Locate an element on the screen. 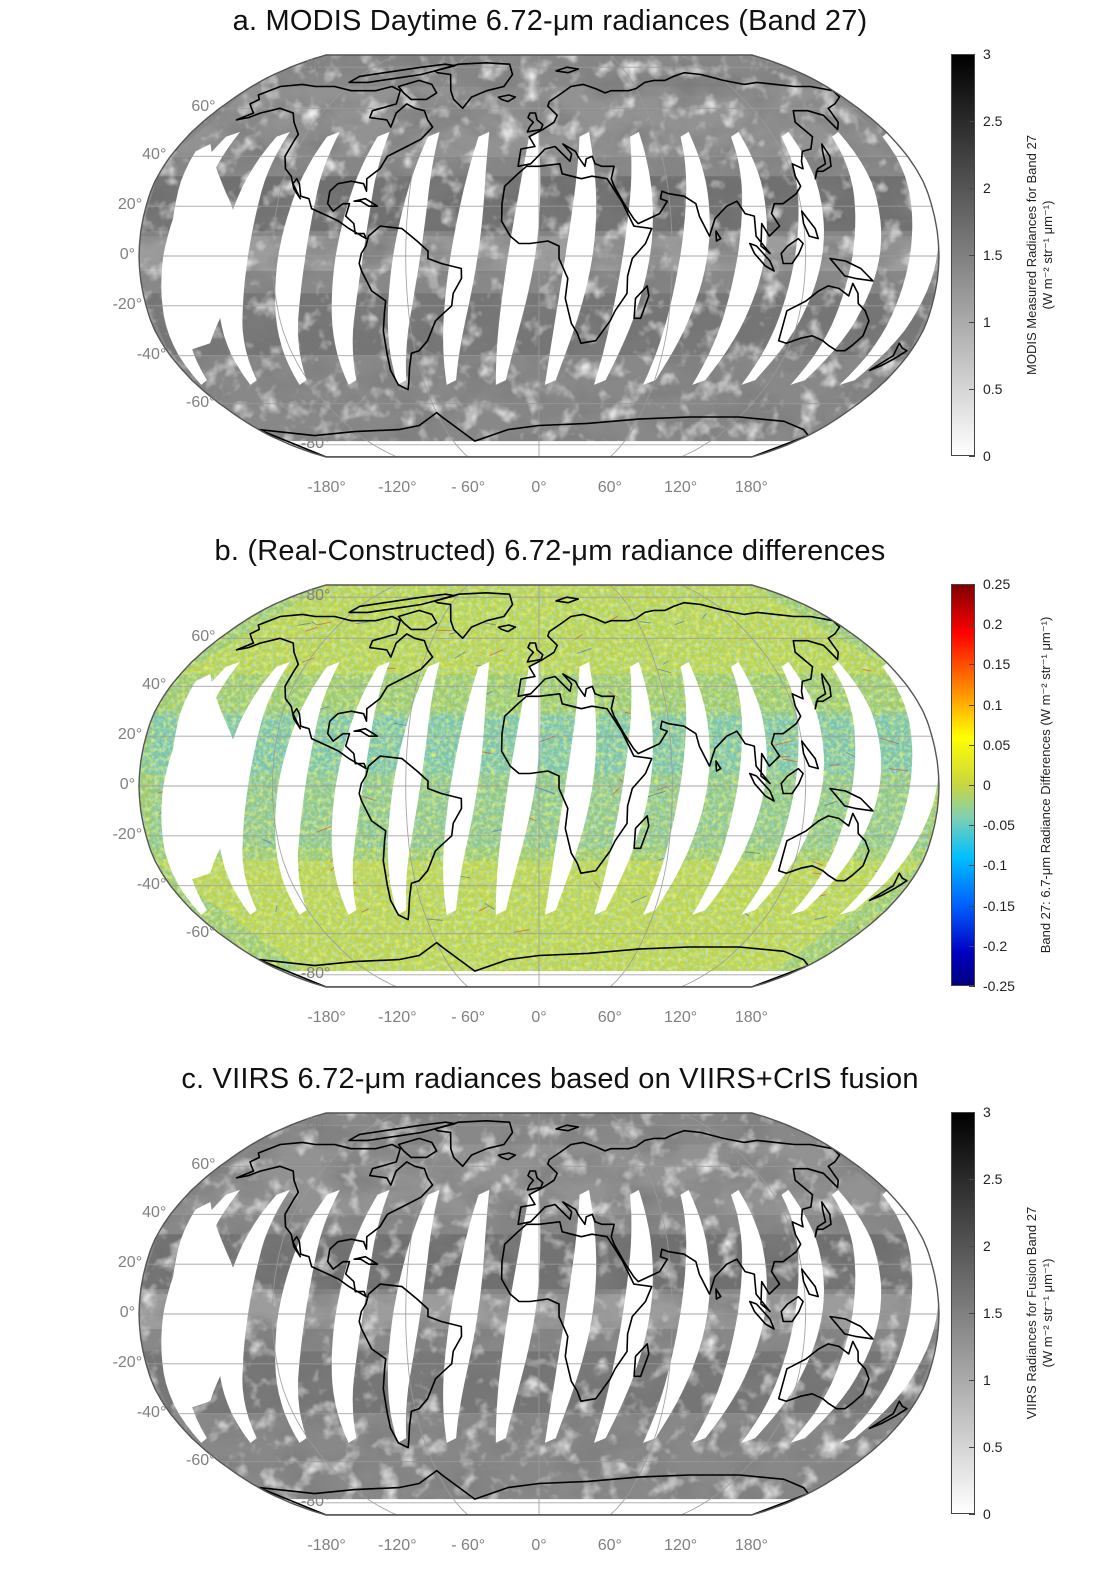  colorbar-tick-label: 0.05 is located at coordinates (996, 745).